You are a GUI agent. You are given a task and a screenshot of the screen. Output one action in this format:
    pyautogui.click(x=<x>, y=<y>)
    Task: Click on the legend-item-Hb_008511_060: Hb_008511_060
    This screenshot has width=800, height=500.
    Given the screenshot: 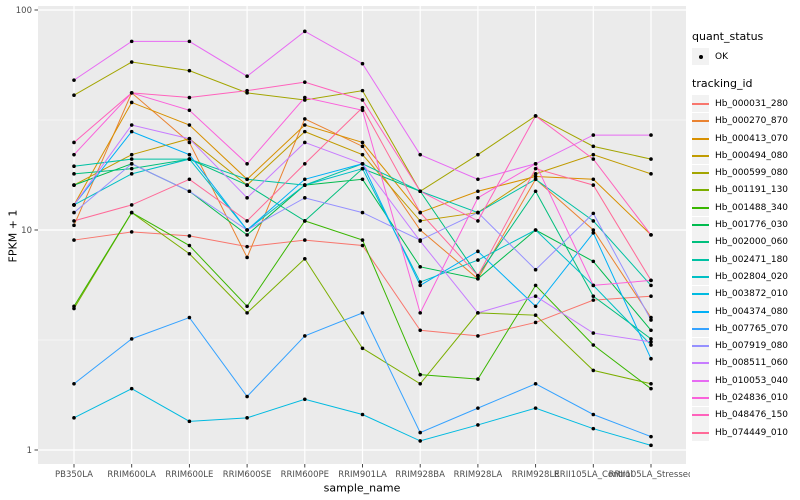 What is the action you would take?
    pyautogui.click(x=745, y=363)
    